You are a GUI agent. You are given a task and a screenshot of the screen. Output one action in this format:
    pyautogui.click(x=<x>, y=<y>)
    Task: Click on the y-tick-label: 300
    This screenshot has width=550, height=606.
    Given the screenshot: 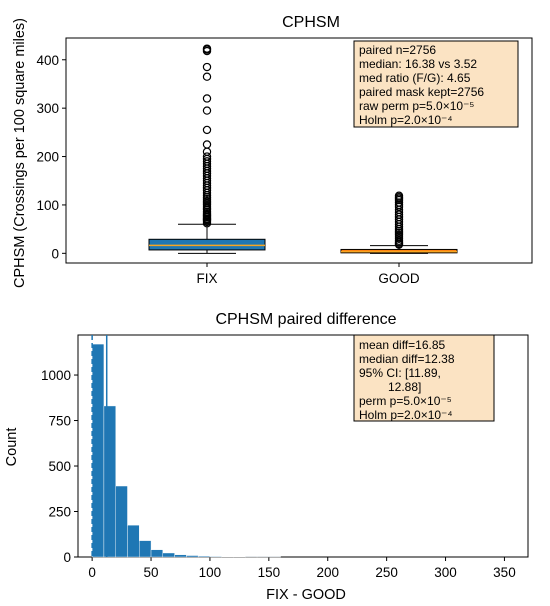 What is the action you would take?
    pyautogui.click(x=47, y=108)
    